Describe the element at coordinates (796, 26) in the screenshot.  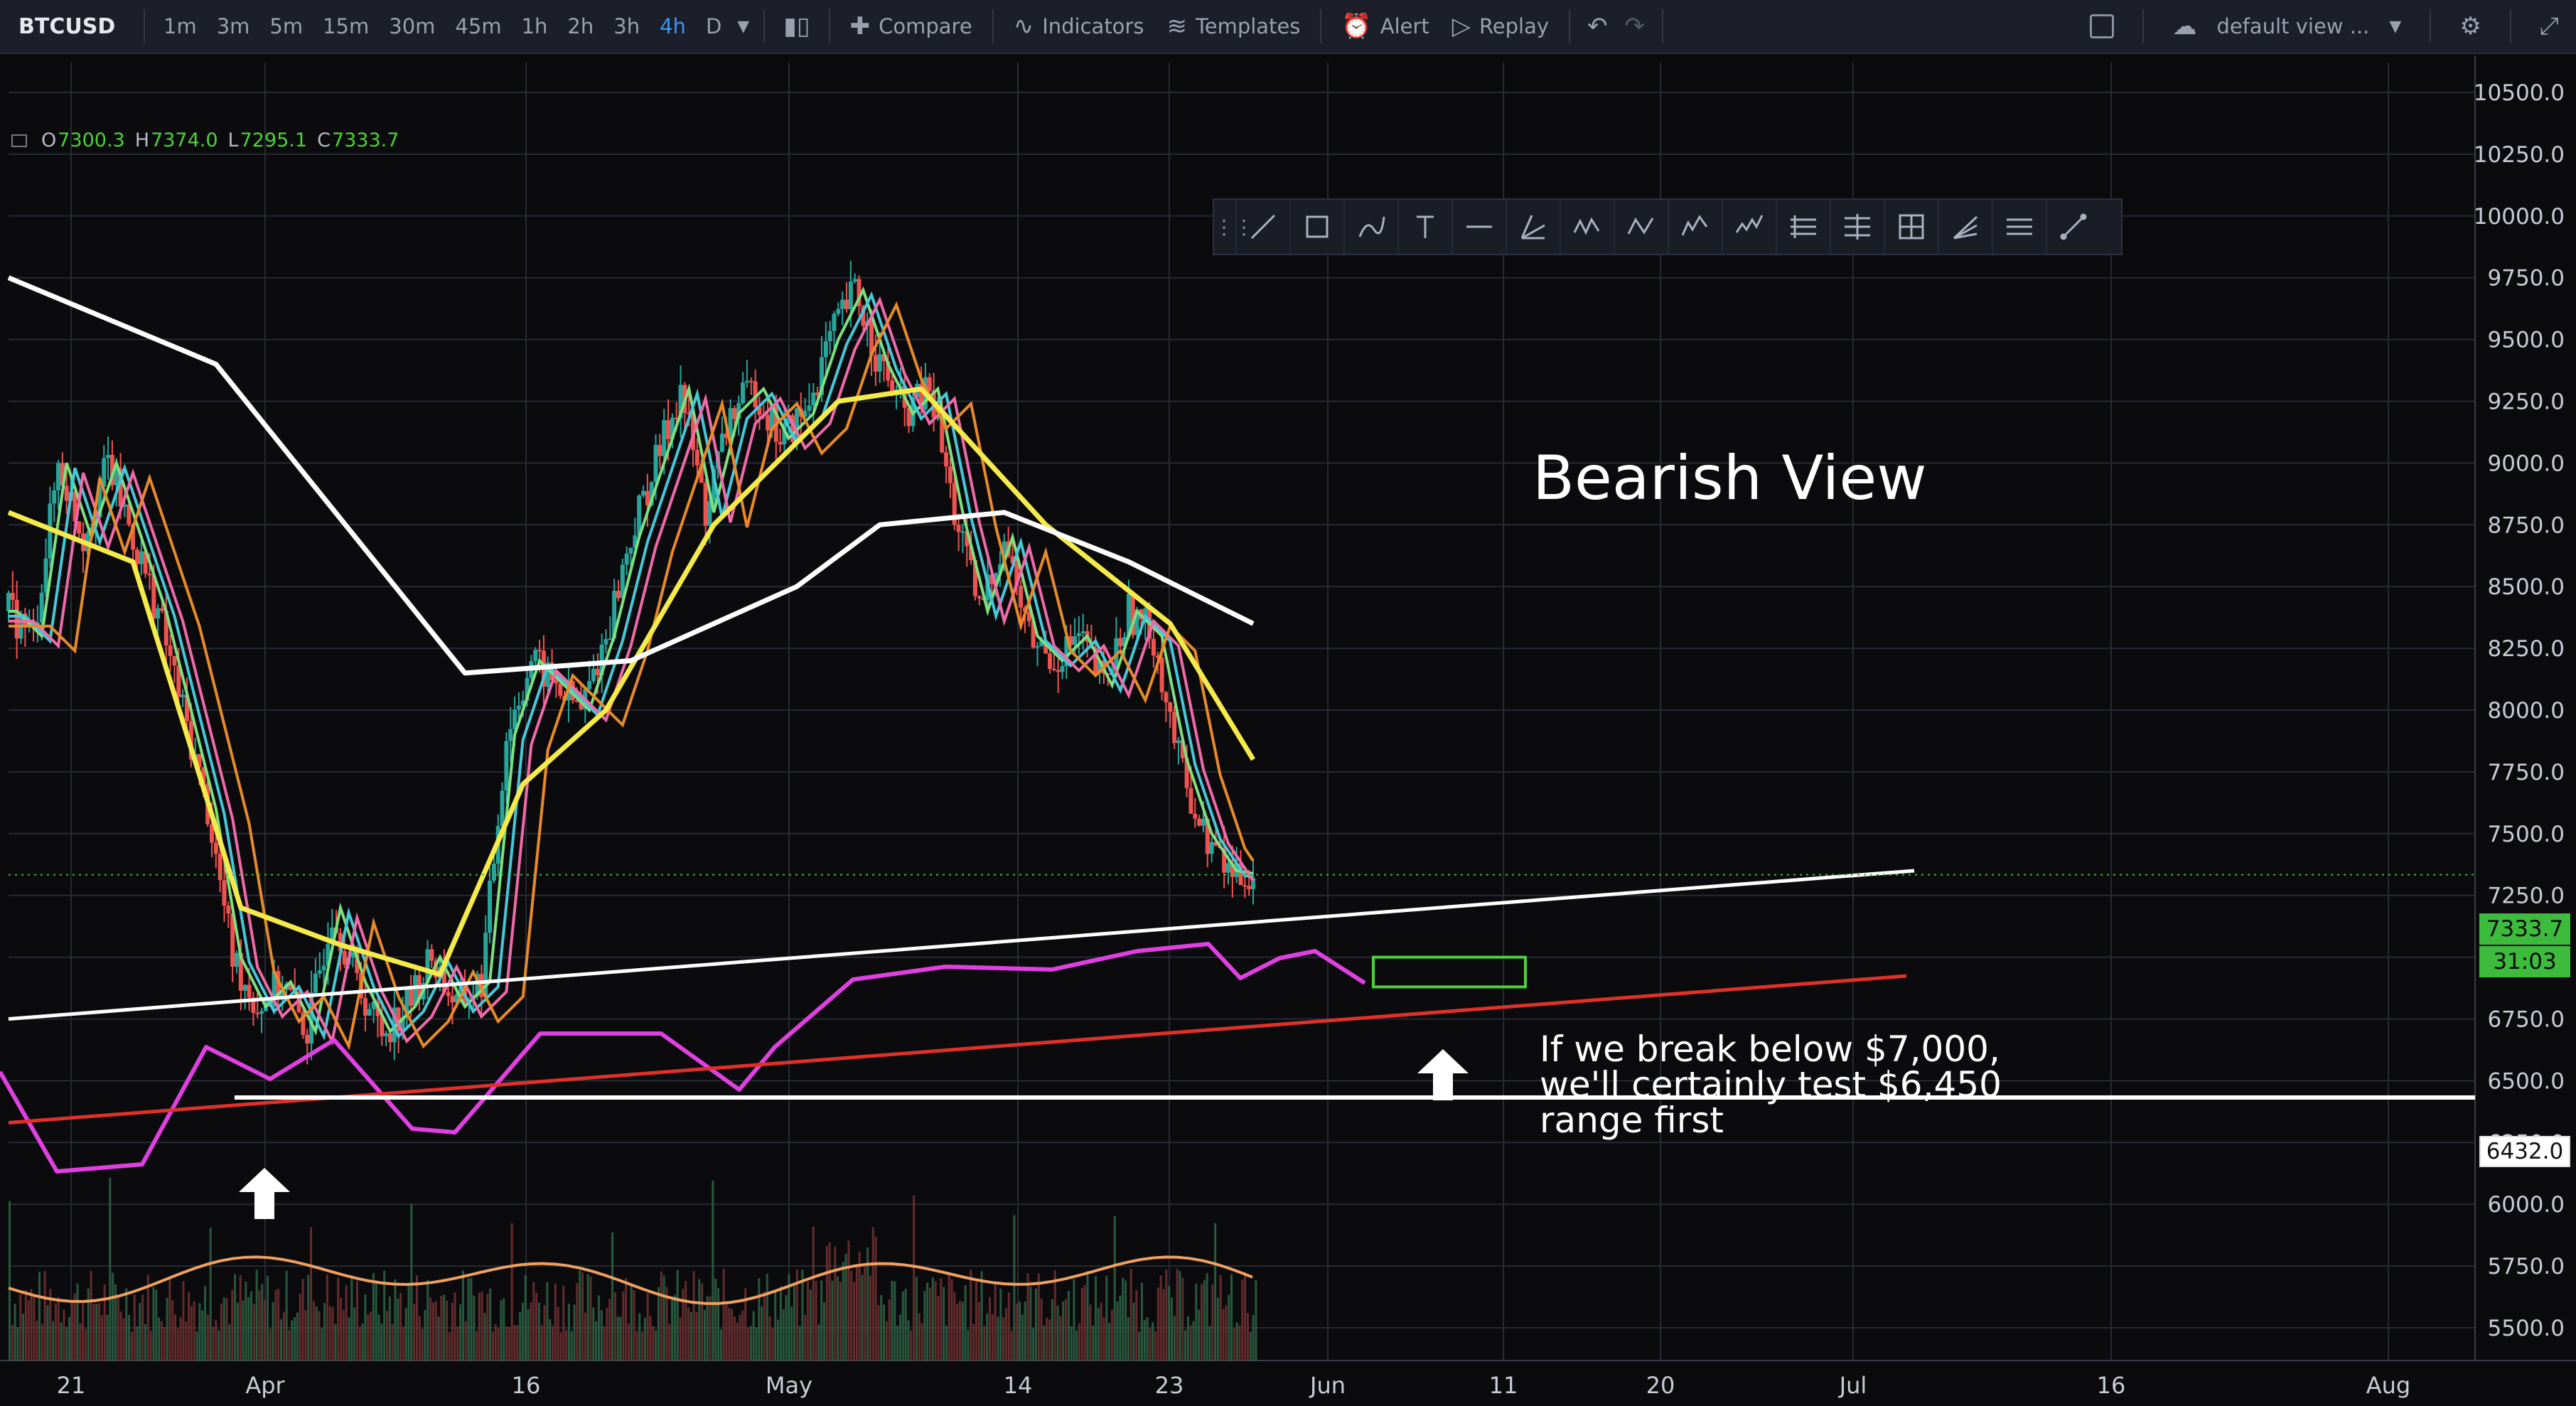
I see `candles-icon: ▮▯` at that location.